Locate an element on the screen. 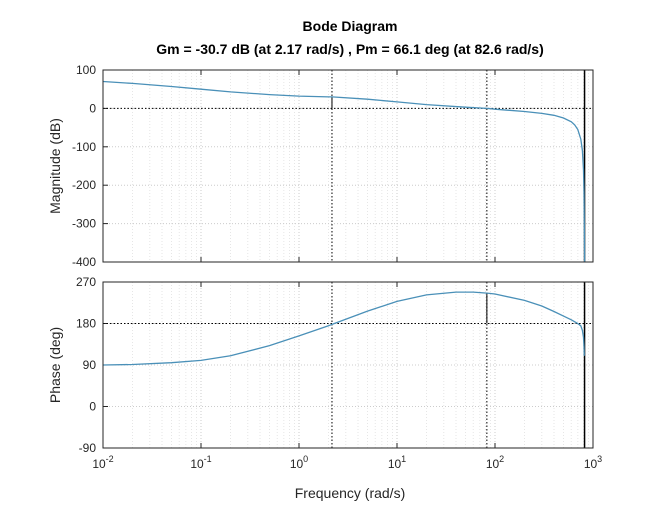  x-tick-label: 10⁰ is located at coordinates (299, 462).